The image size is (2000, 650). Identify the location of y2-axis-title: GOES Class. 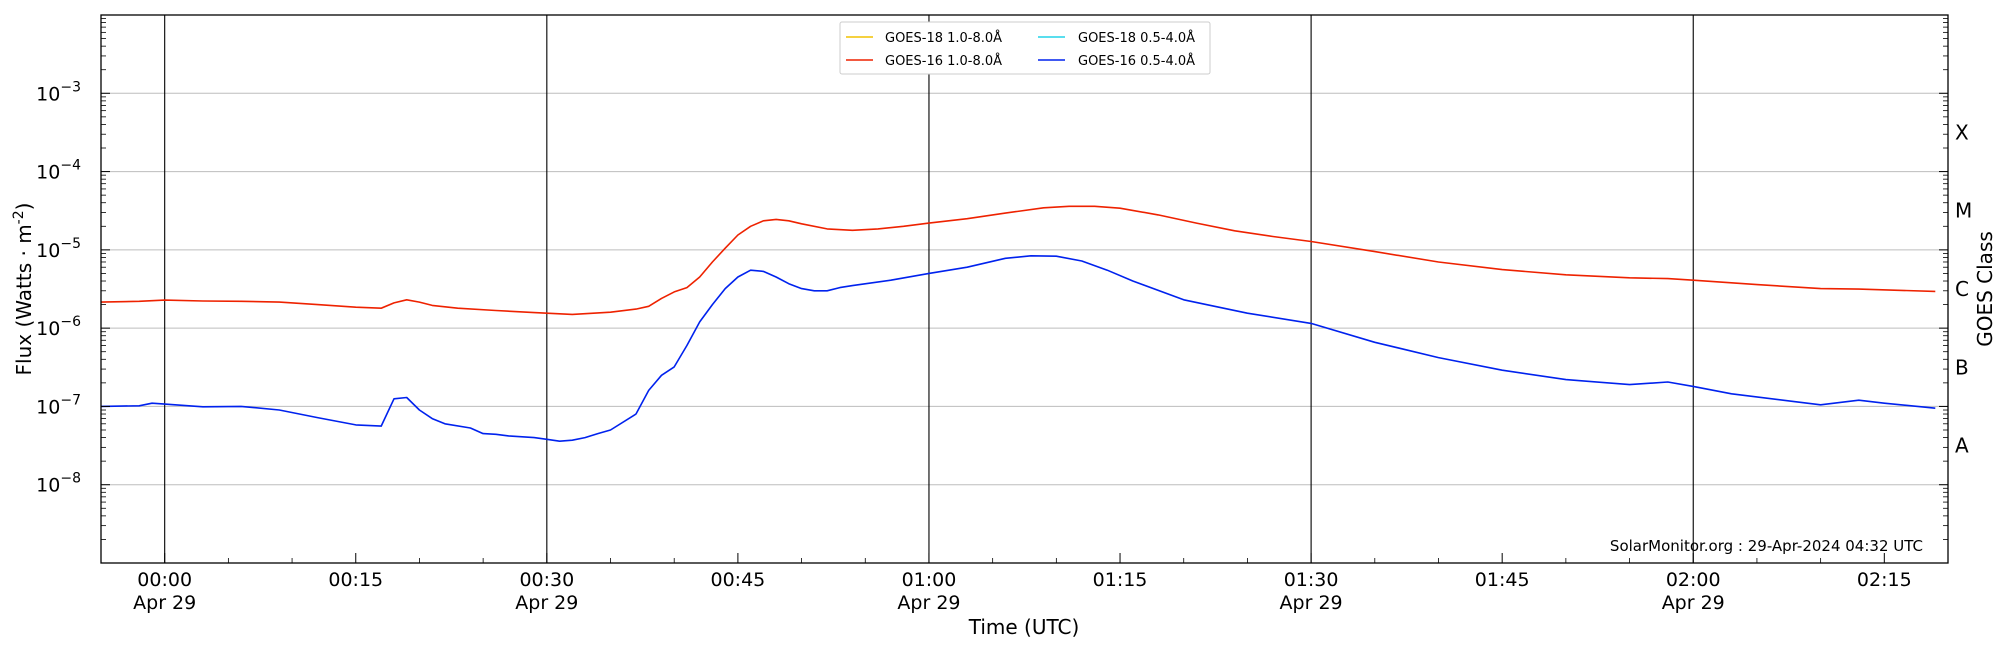
(1985, 289).